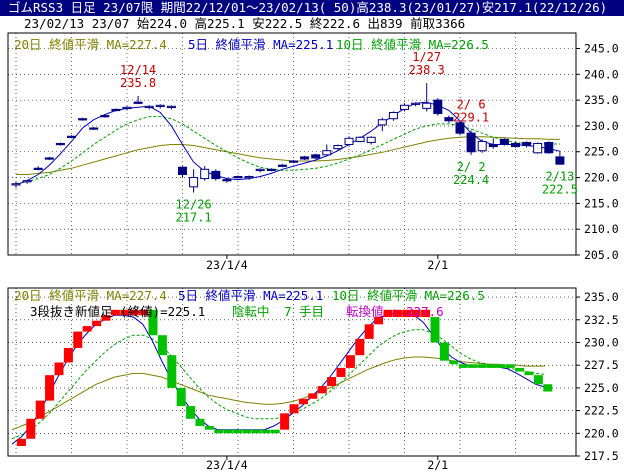  What do you see at coordinates (260, 44) in the screenshot?
I see `legend-ma5: 5日 終値平滑 MA=225.1` at bounding box center [260, 44].